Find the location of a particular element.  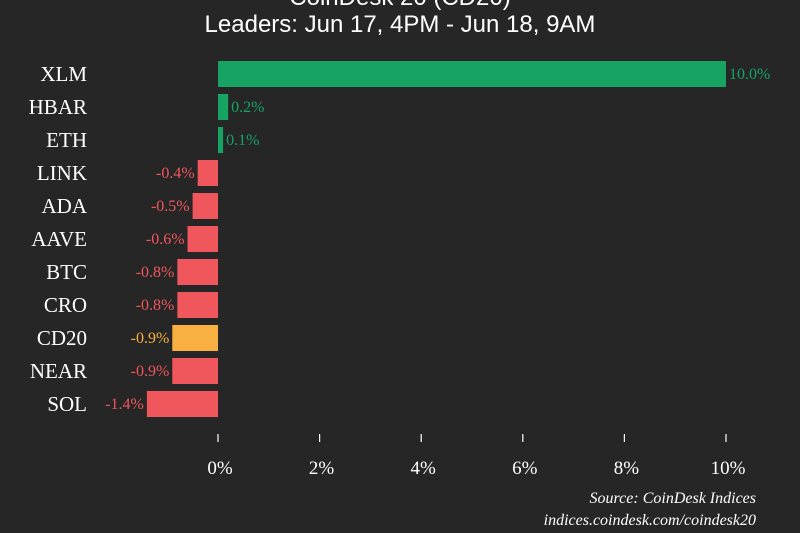

value-label: 0.2% is located at coordinates (247, 107).